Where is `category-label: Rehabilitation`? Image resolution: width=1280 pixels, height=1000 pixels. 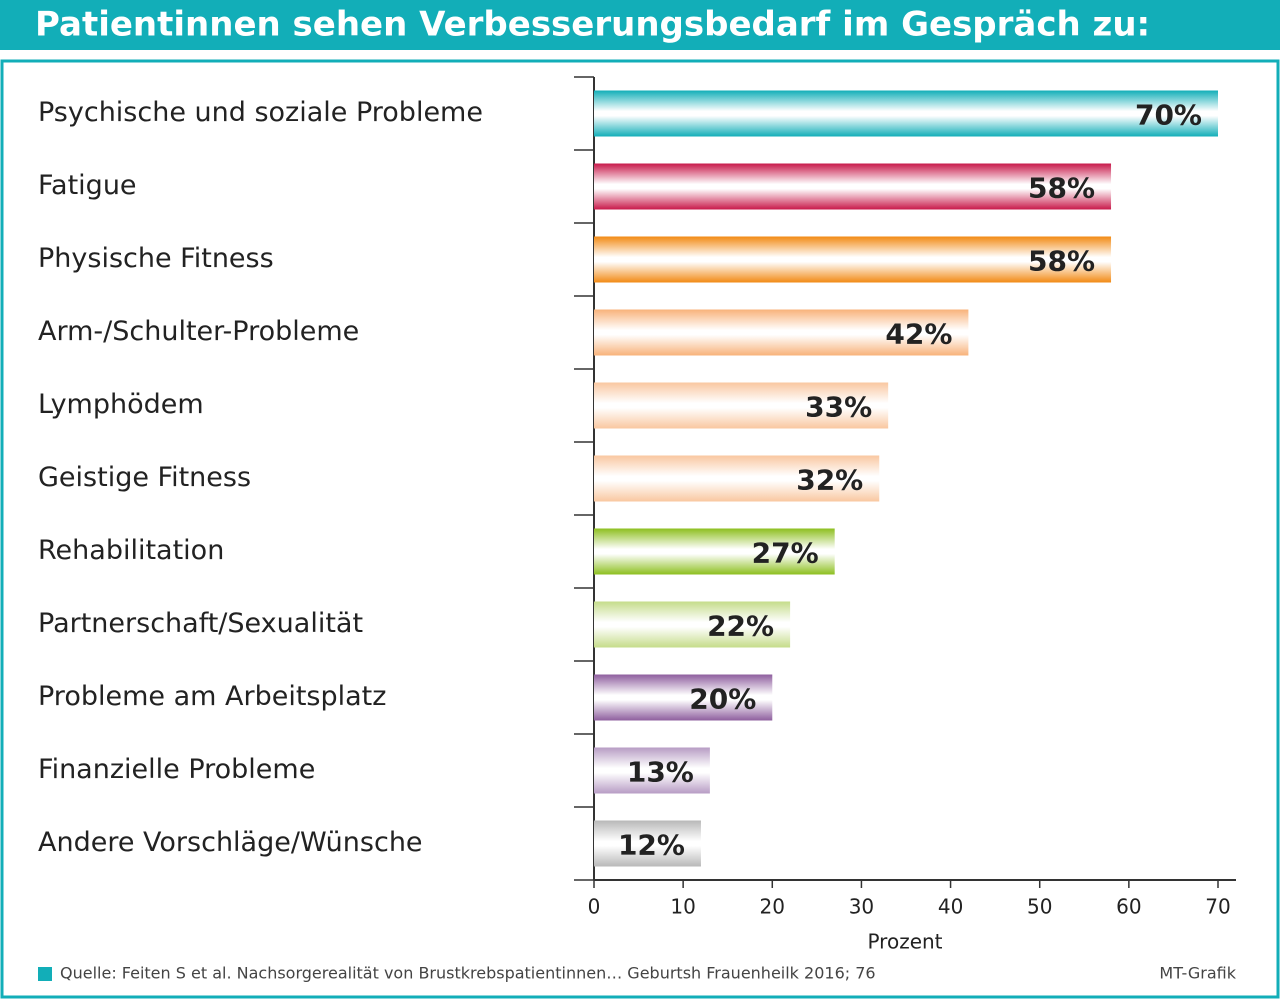 category-label: Rehabilitation is located at coordinates (131, 550).